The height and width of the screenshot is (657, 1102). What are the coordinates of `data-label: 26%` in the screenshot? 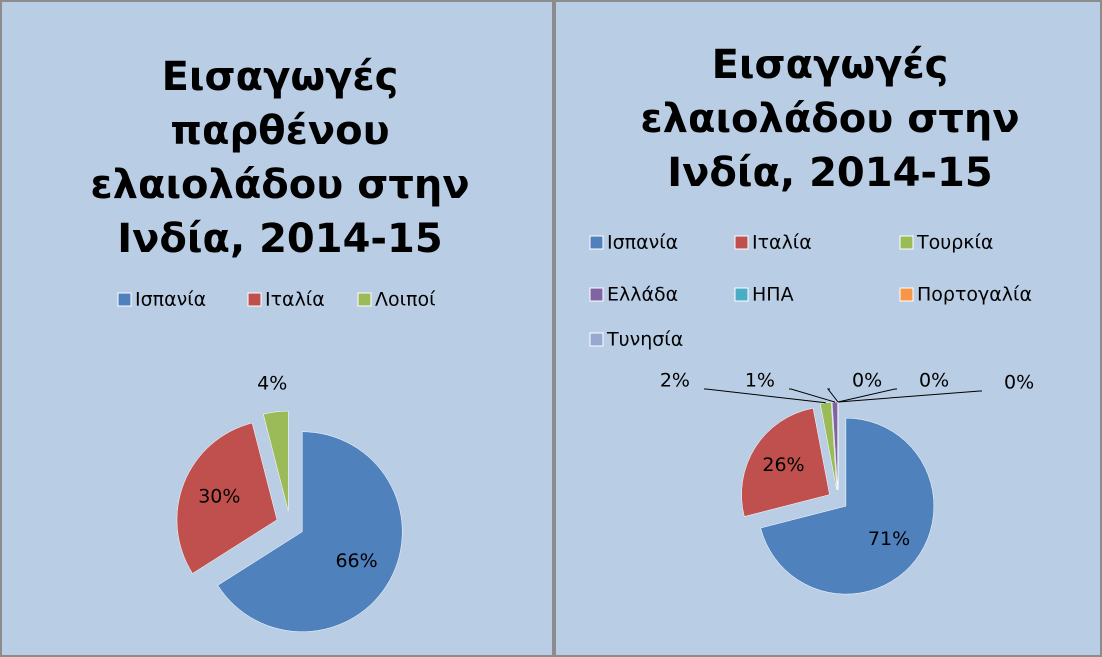 It's located at (783, 465).